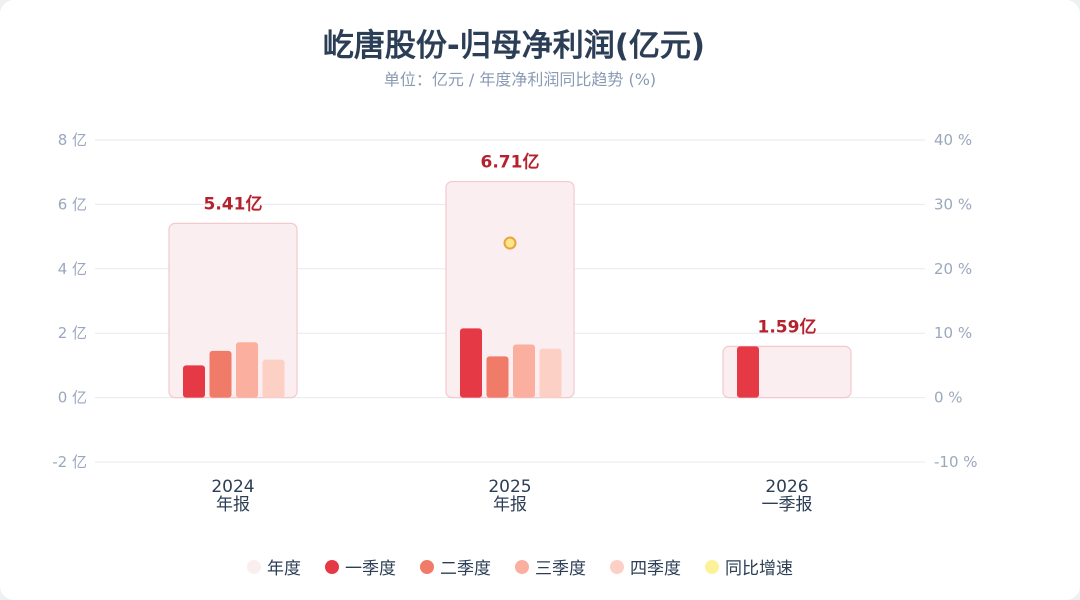  What do you see at coordinates (953, 140) in the screenshot?
I see `y-right-tick-label: 40 %` at bounding box center [953, 140].